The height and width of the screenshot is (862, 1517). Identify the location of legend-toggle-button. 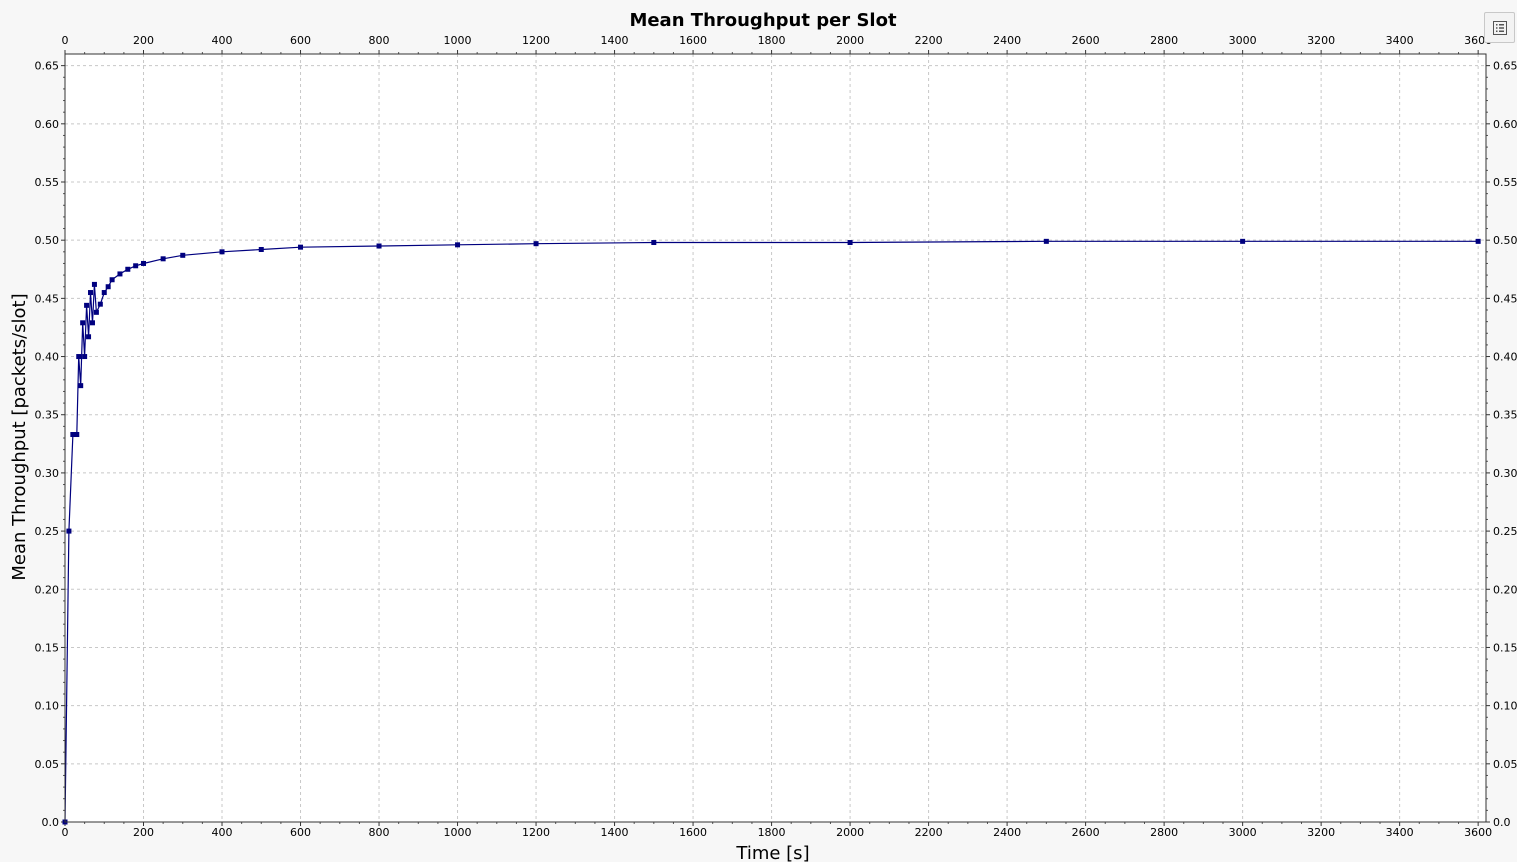
(1499, 27).